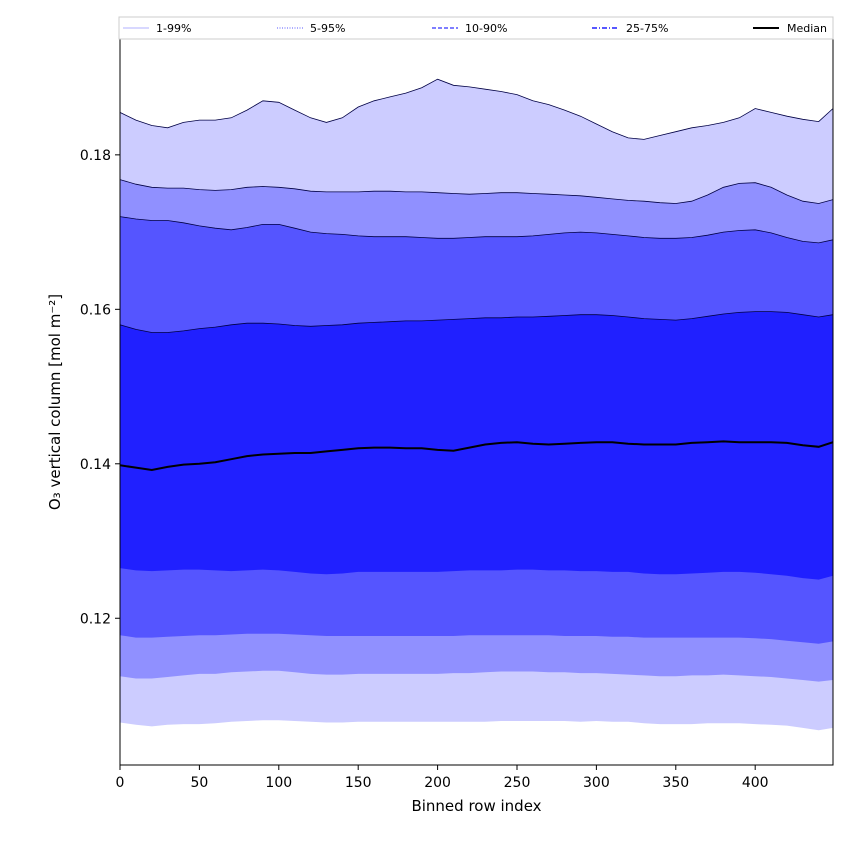  I want to click on band-25-75-upper-edge, so click(476, 322).